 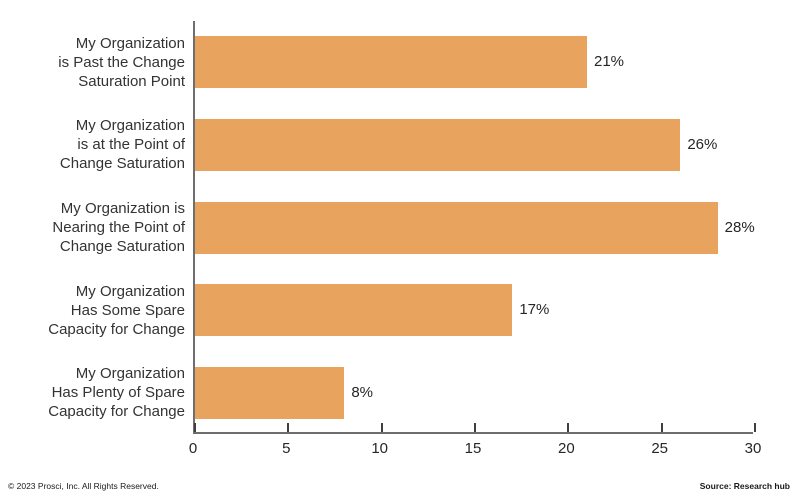 What do you see at coordinates (609, 62) in the screenshot?
I see `bar-value-label: 21%` at bounding box center [609, 62].